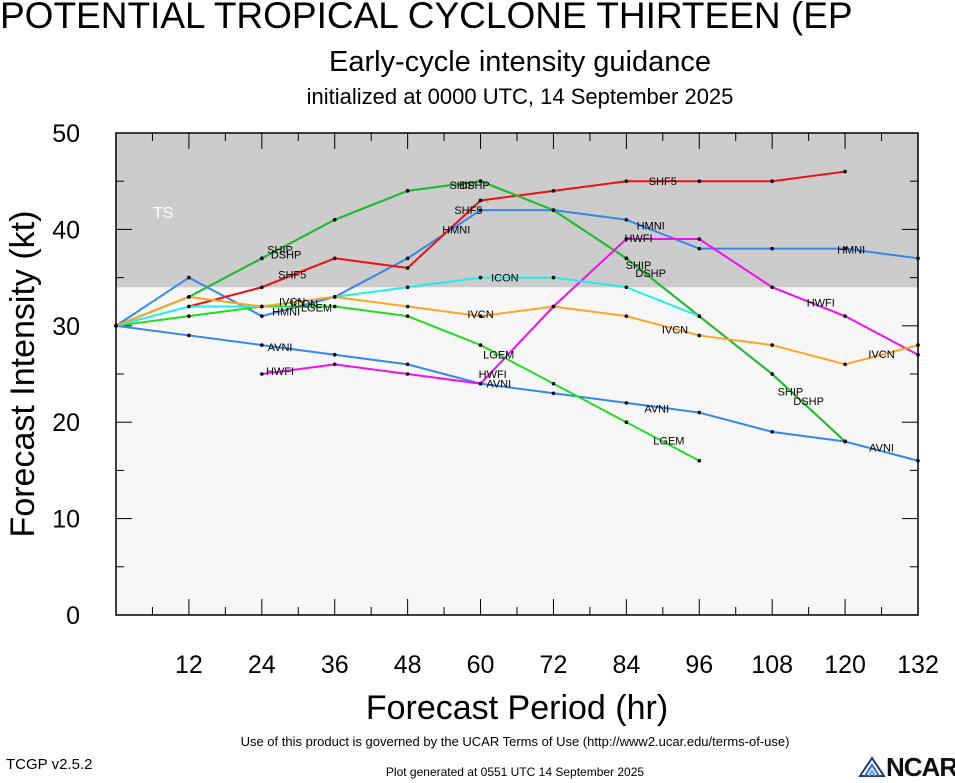 The image size is (955, 783). What do you see at coordinates (918, 665) in the screenshot?
I see `x-tick-label: 132` at bounding box center [918, 665].